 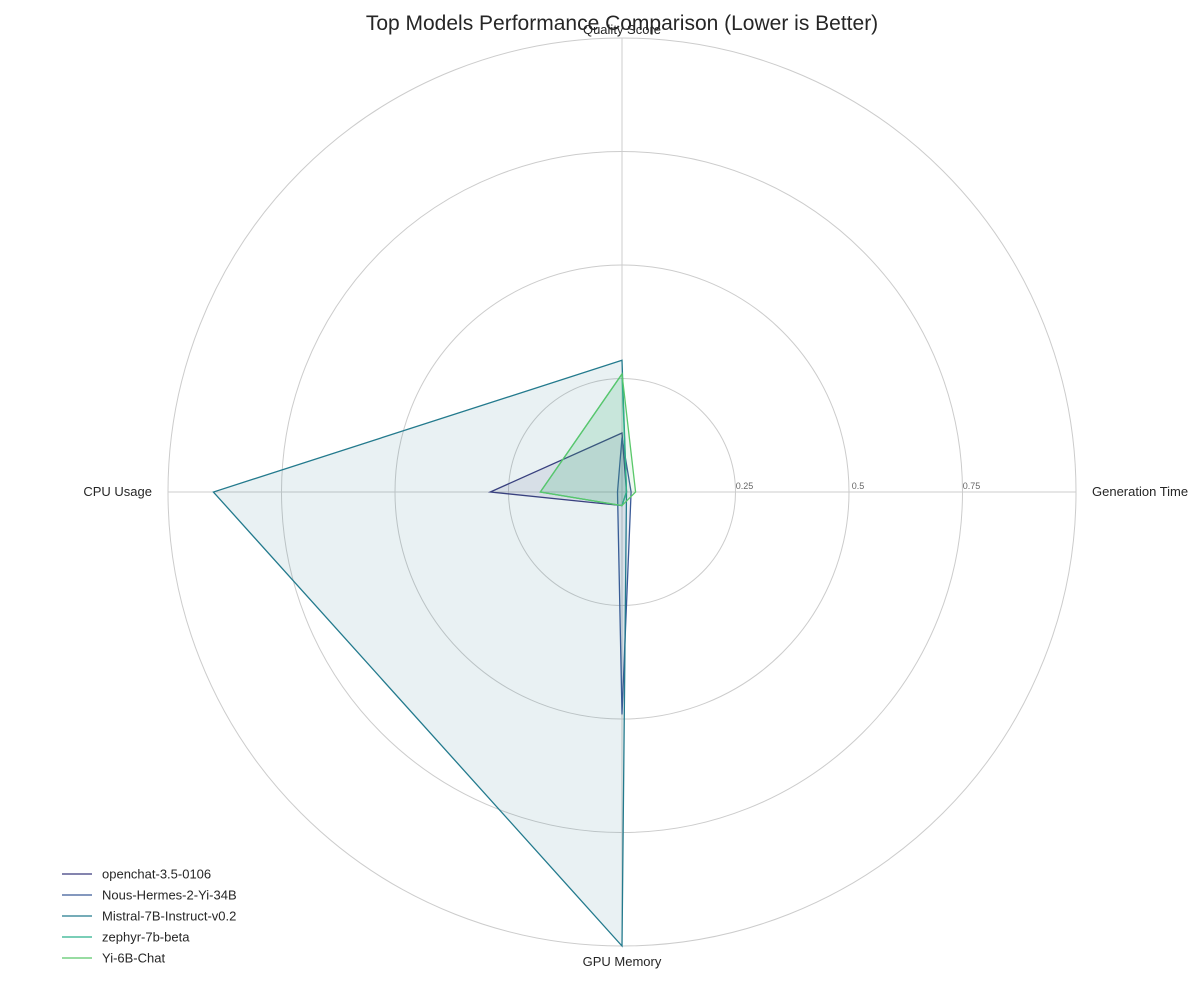 What do you see at coordinates (1140, 491) in the screenshot?
I see `axis-label-2: Generation Time` at bounding box center [1140, 491].